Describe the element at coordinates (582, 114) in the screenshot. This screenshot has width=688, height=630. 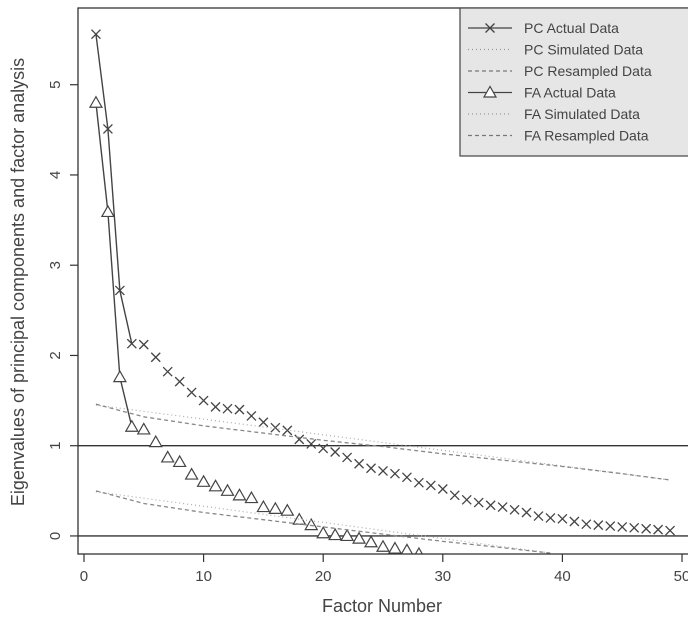
I see `legend-label-4: FA Simulated Data` at that location.